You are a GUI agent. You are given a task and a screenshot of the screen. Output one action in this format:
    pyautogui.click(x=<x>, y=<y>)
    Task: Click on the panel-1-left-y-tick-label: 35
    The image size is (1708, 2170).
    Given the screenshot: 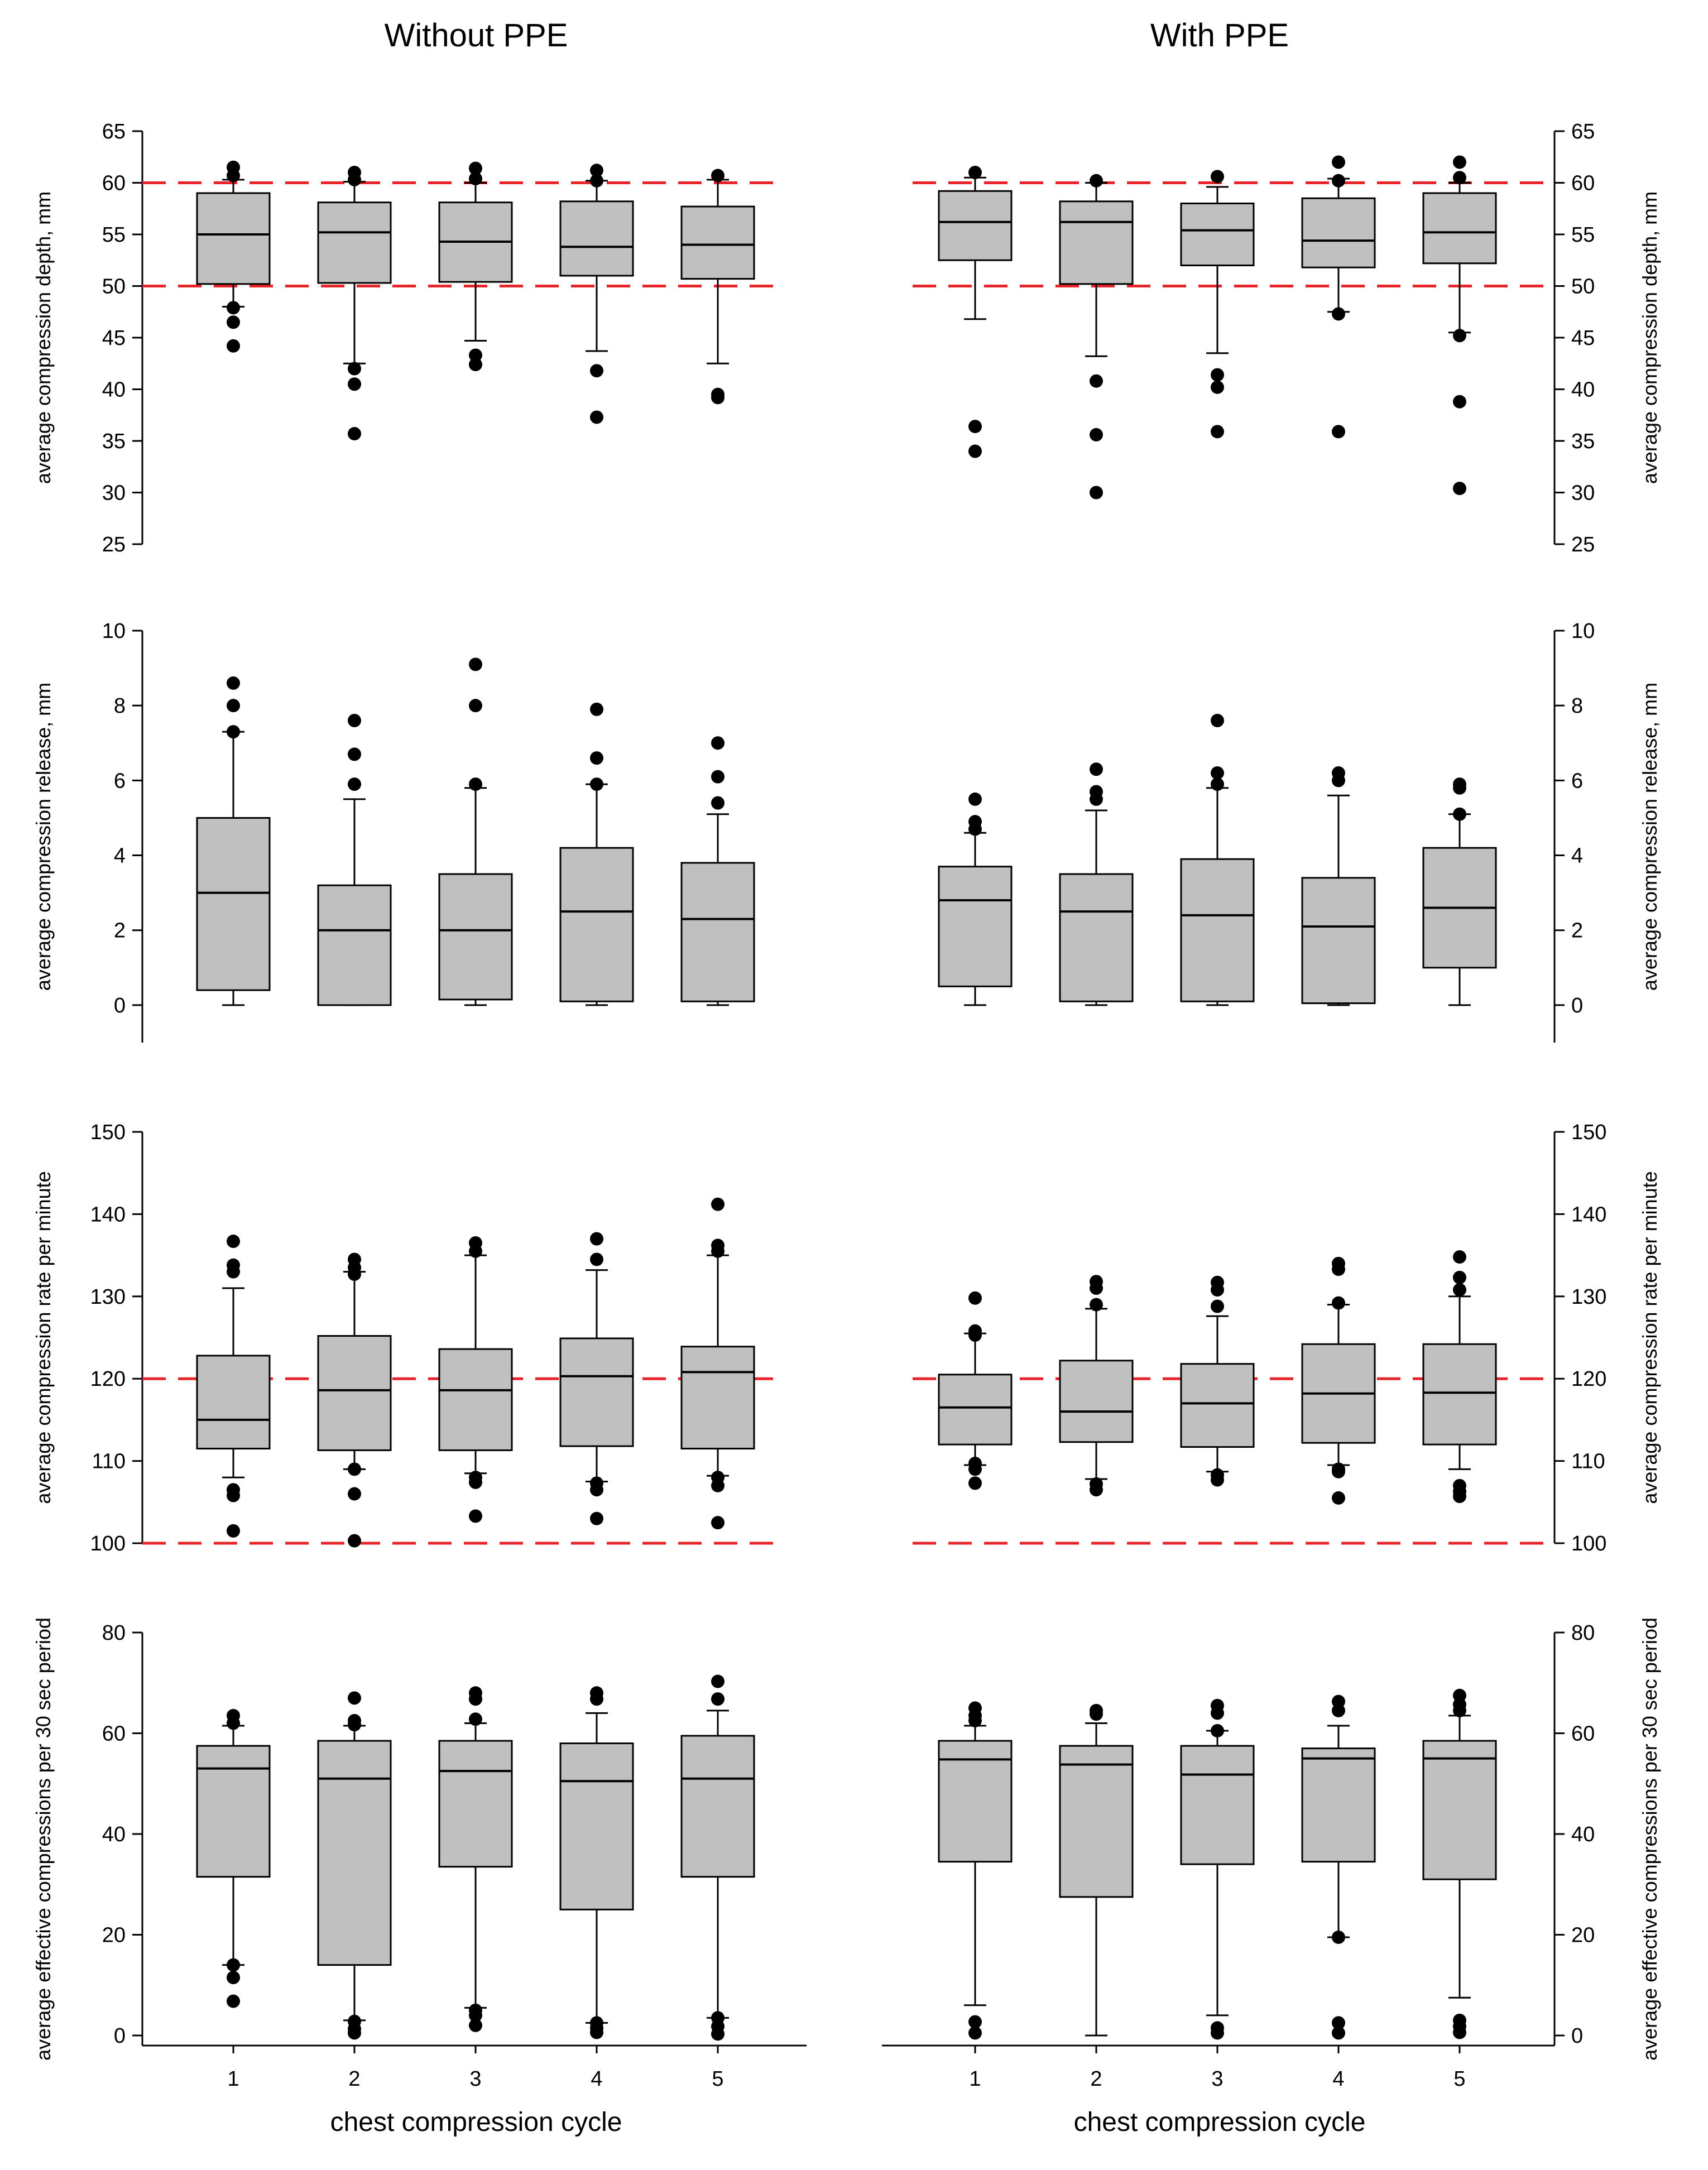 What is the action you would take?
    pyautogui.click(x=114, y=442)
    